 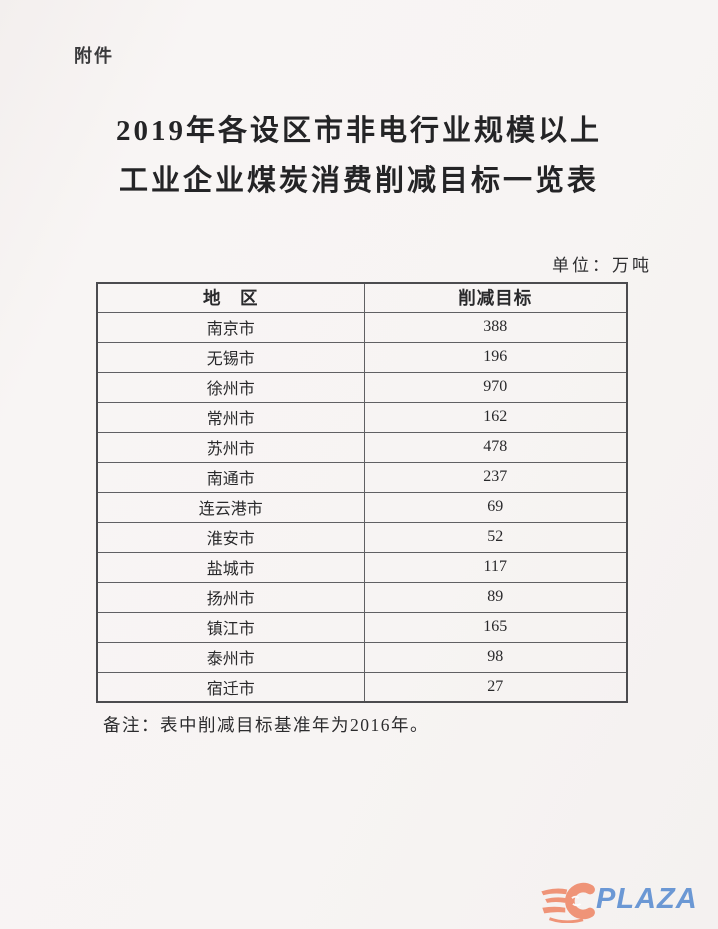 I want to click on target-cell: 388, so click(x=495, y=327).